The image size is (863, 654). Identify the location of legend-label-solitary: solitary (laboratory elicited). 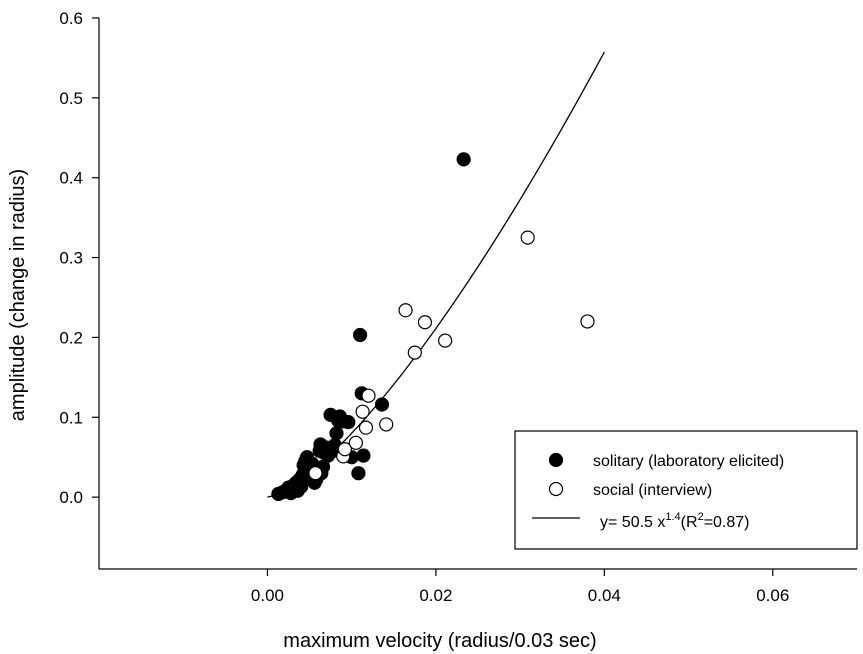
(688, 461).